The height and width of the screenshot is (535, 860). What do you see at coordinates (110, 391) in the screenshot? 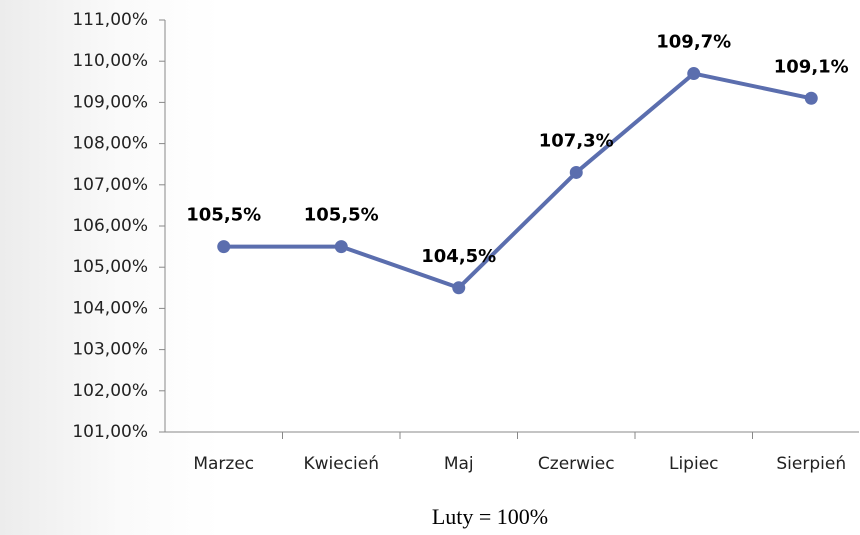
I see `y-tick-label: 102,00%` at bounding box center [110, 391].